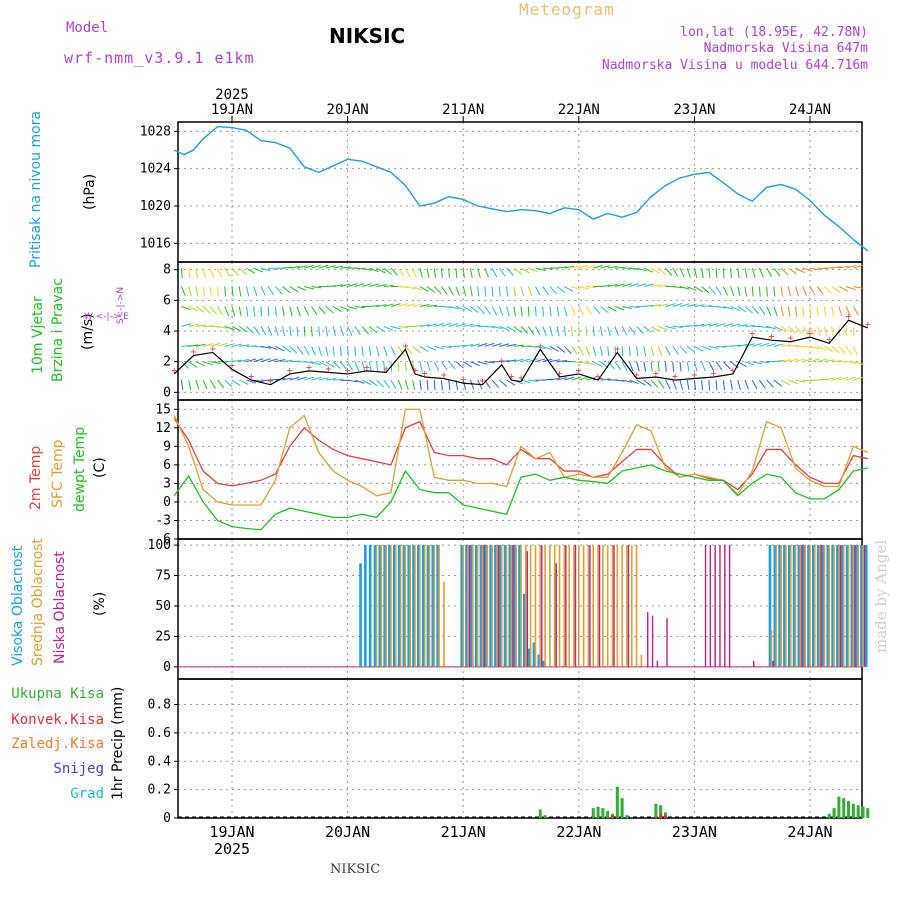 This screenshot has width=900, height=900. What do you see at coordinates (579, 110) in the screenshot?
I see `x-date-top: 22JAN` at bounding box center [579, 110].